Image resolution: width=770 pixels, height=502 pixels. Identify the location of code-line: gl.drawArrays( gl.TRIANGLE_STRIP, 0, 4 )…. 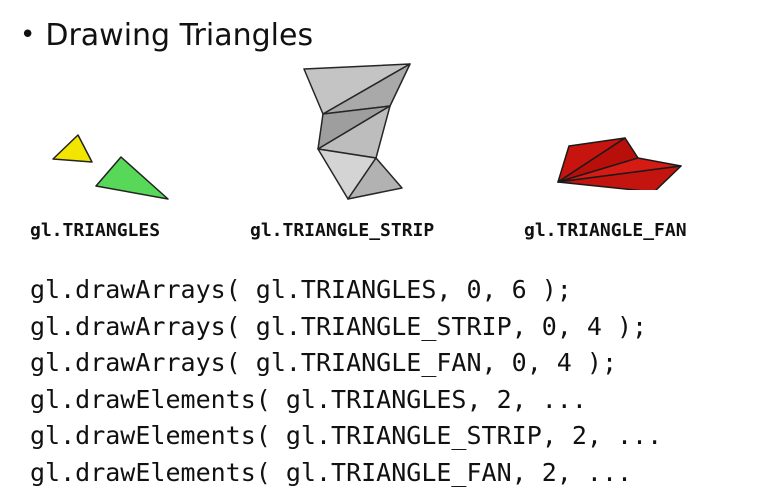
(339, 326).